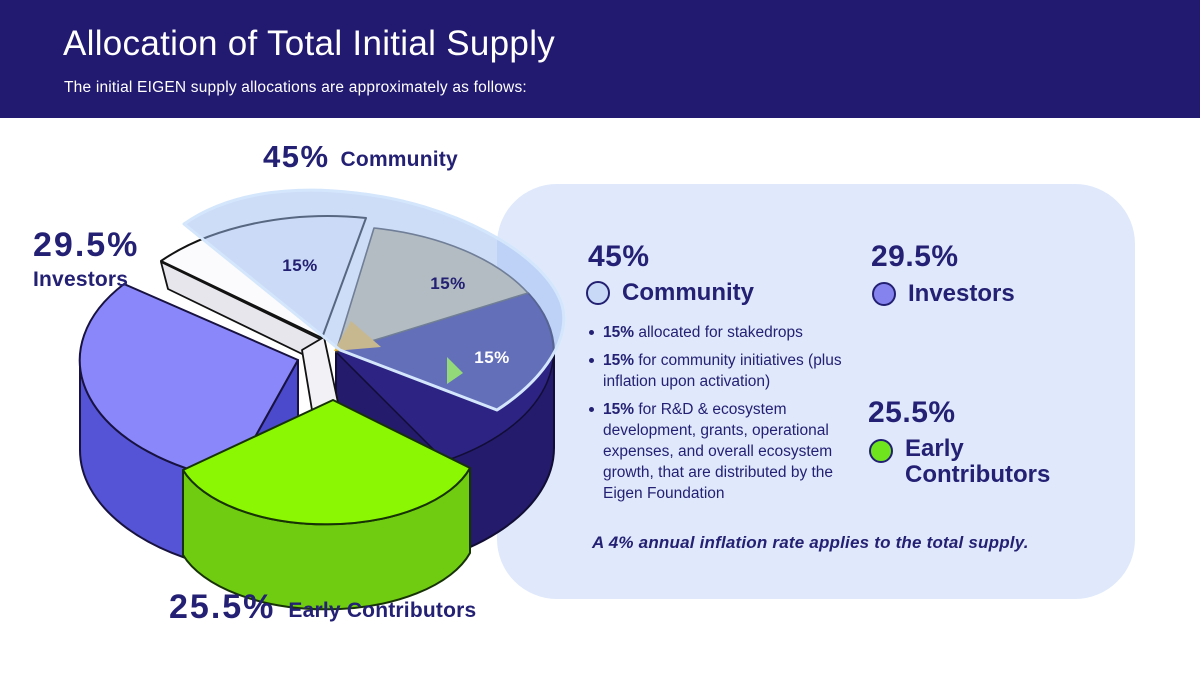 This screenshot has height=675, width=1200. Describe the element at coordinates (598, 293) in the screenshot. I see `community-dot-icon` at that location.